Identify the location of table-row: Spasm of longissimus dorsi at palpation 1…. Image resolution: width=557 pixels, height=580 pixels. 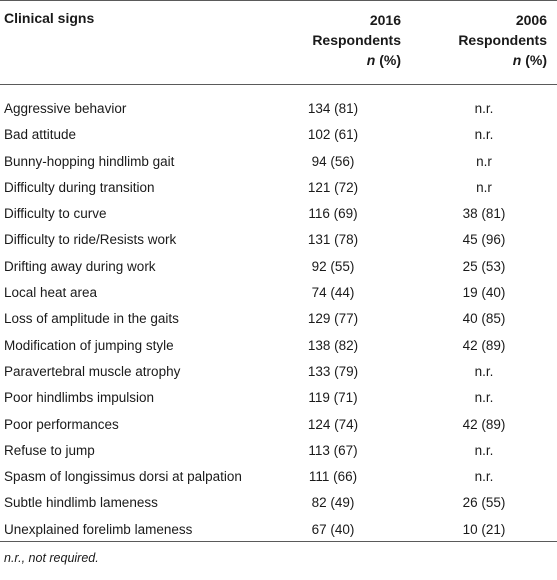
(278, 477).